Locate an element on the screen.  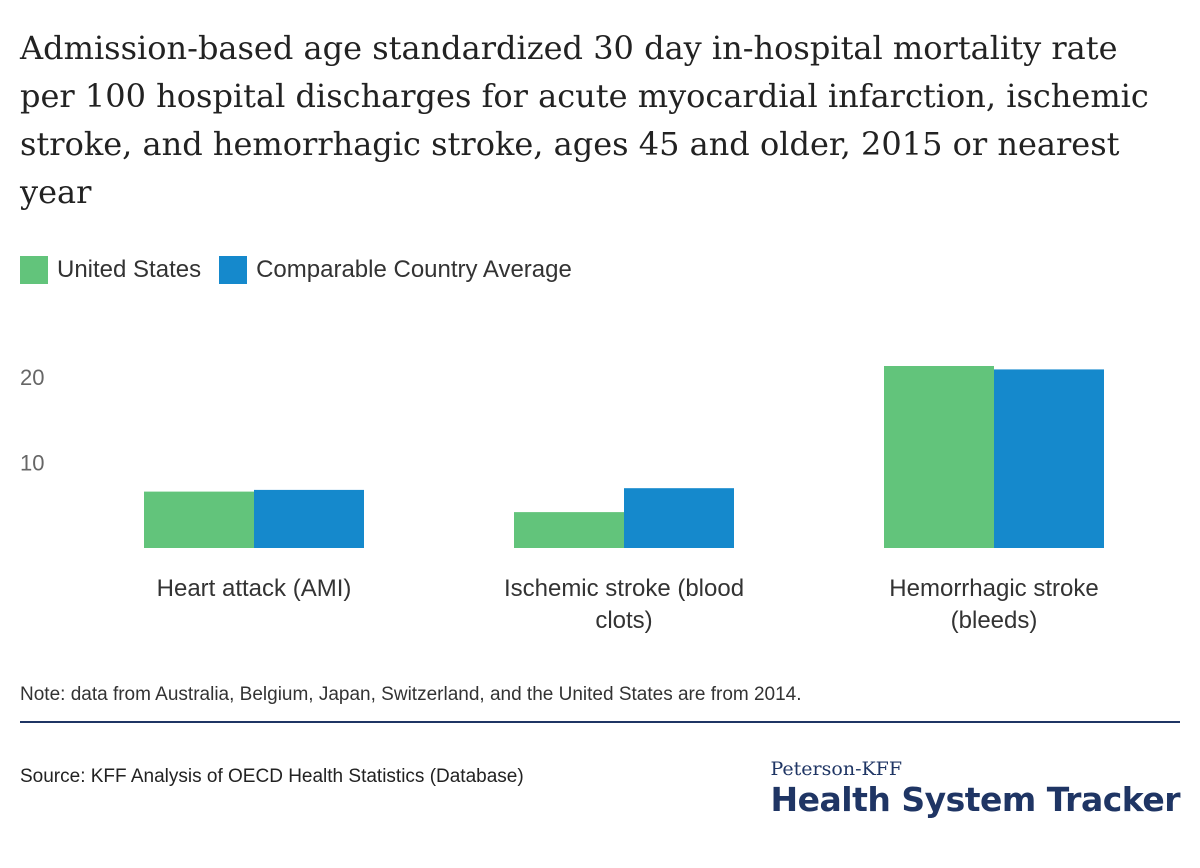
brand-logo: Peterson-KFF Health System Tracker is located at coordinates (976, 789).